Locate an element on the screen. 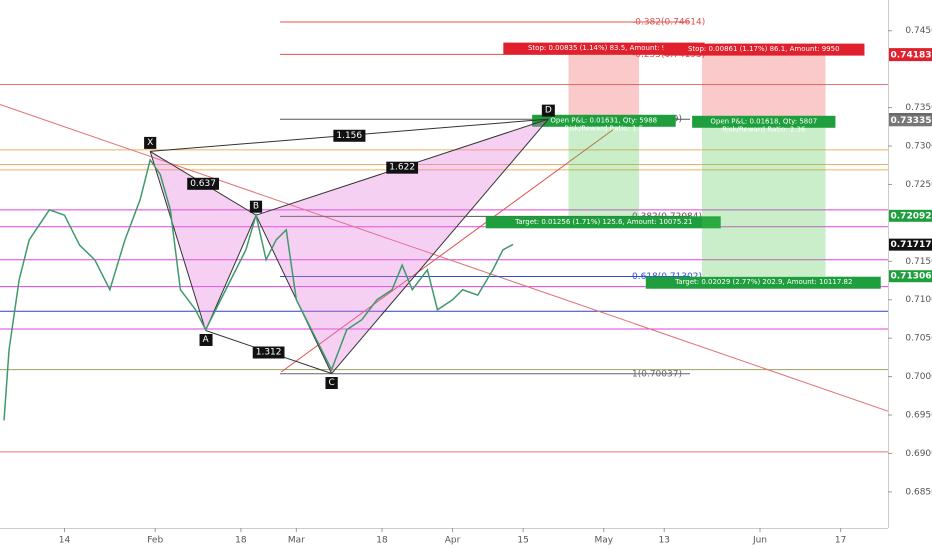 Image resolution: width=932 pixels, height=550 pixels. pattern-point-label: A is located at coordinates (206, 340).